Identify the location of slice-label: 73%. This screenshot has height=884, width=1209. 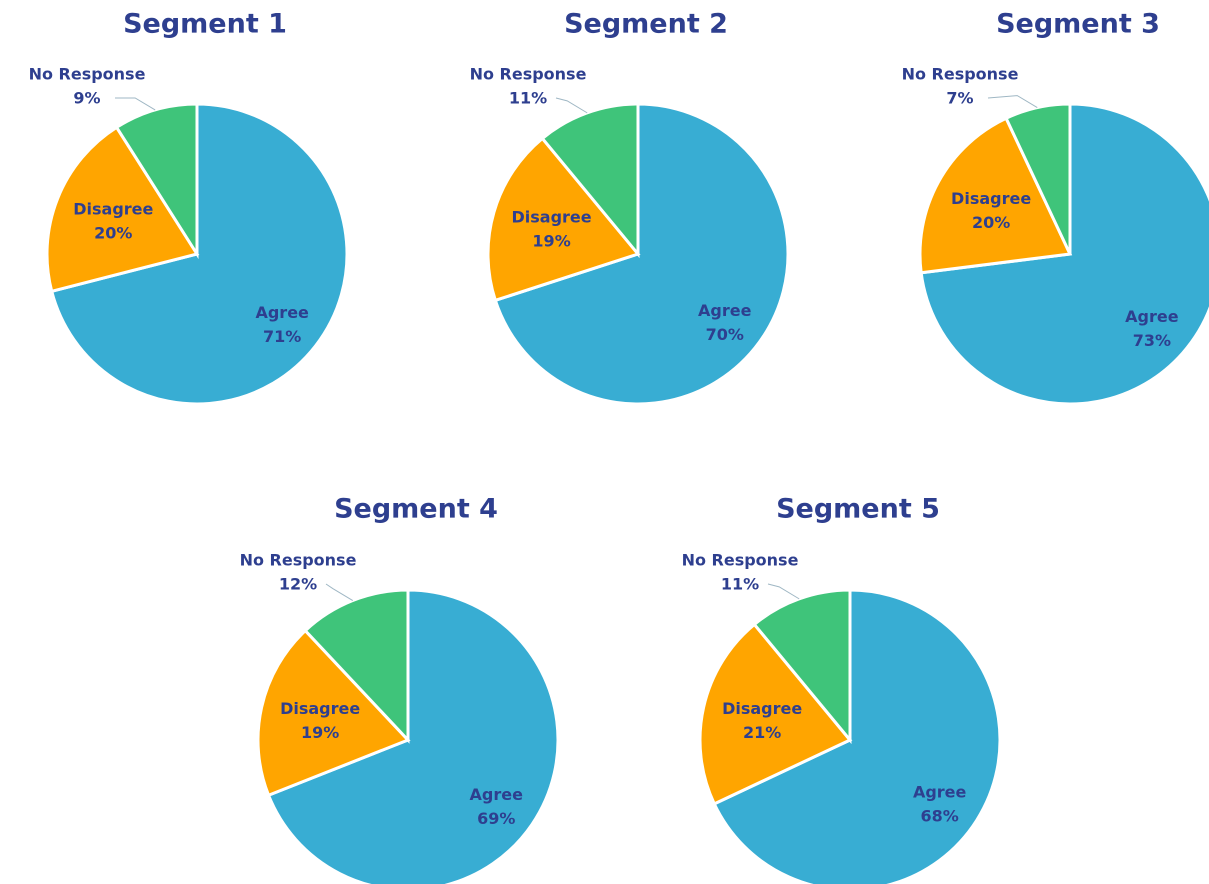
(1152, 340).